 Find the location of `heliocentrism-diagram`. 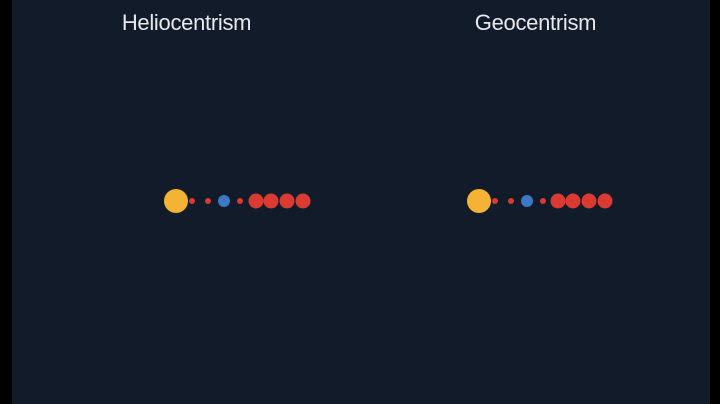

heliocentrism-diagram is located at coordinates (237, 201).